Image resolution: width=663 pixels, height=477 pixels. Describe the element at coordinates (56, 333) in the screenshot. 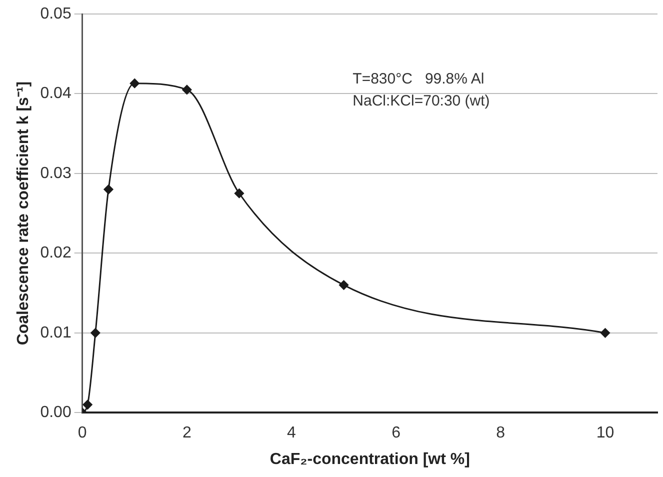

I see `y-tick-label: 0.01` at that location.